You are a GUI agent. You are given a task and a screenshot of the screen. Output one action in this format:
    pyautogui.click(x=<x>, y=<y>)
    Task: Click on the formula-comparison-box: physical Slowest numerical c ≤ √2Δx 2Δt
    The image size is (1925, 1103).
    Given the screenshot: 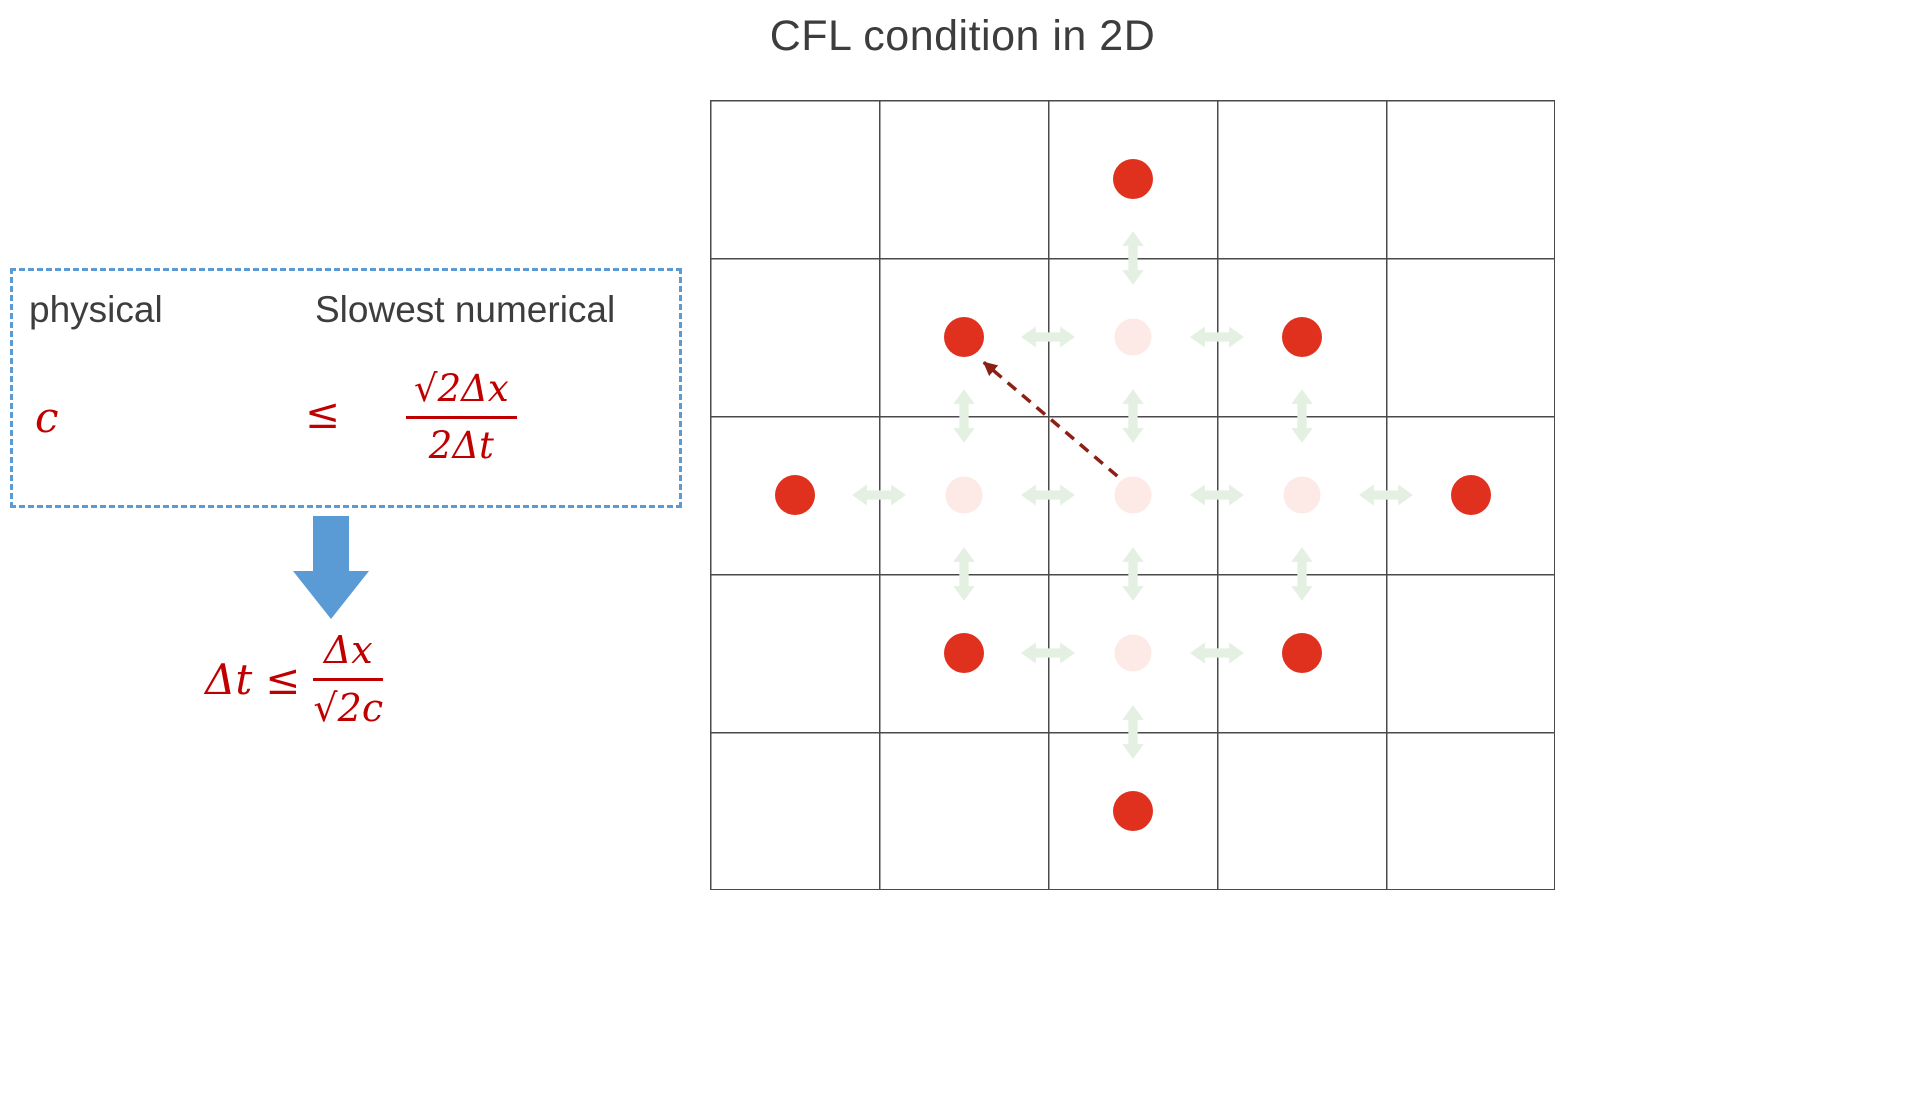 What is the action you would take?
    pyautogui.click(x=346, y=388)
    